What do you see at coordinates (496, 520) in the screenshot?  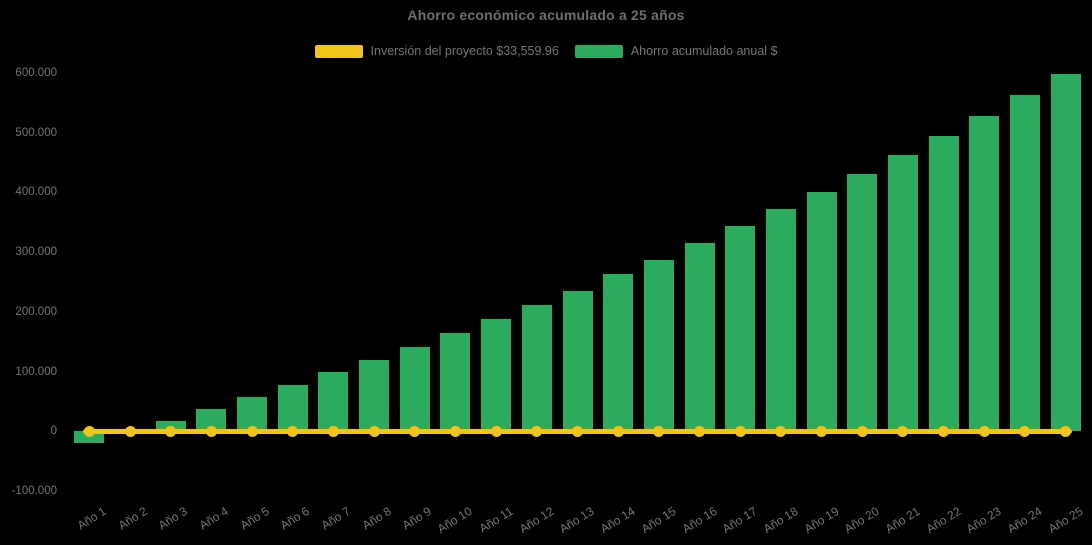 I see `x-axis-label-año-11: Año 11` at bounding box center [496, 520].